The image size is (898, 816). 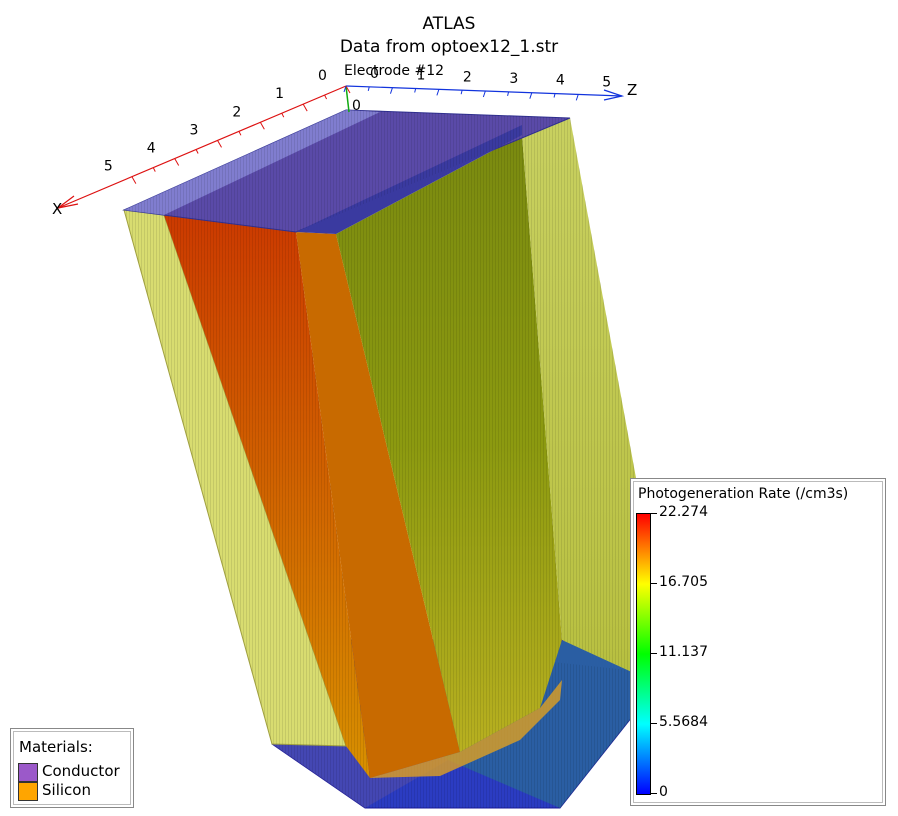 What do you see at coordinates (81, 771) in the screenshot?
I see `material-label: Conductor` at bounding box center [81, 771].